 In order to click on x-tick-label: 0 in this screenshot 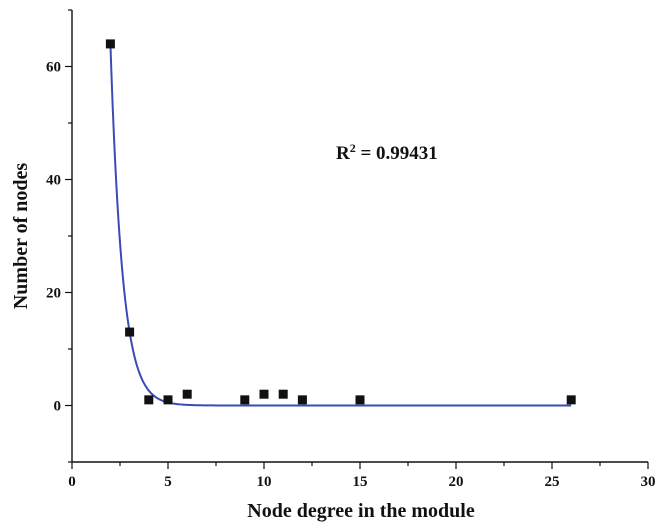, I will do `click(72, 482)`.